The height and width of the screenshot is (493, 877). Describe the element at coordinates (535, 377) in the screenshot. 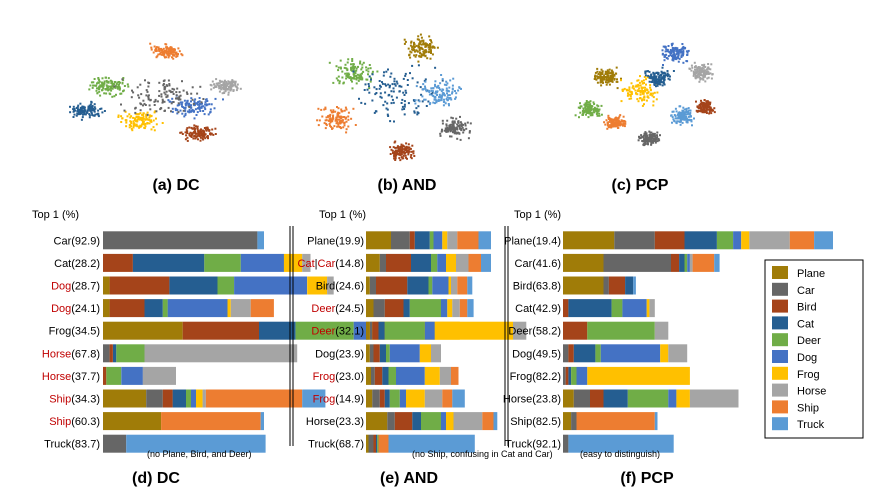

I see `row-label: Frog(82.2)` at that location.